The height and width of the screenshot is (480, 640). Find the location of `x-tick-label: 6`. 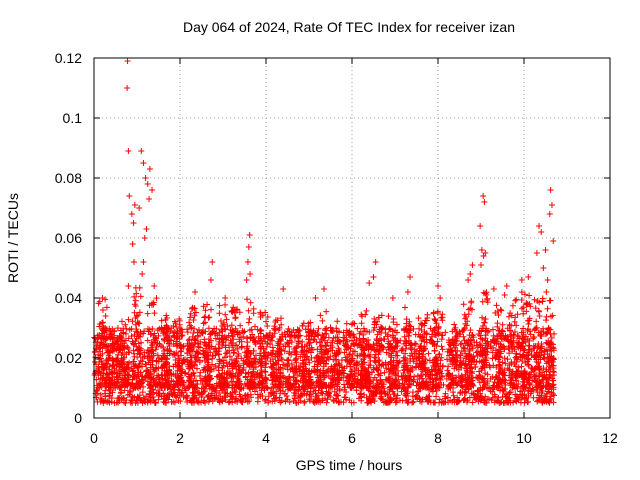

x-tick-label: 6 is located at coordinates (352, 438).